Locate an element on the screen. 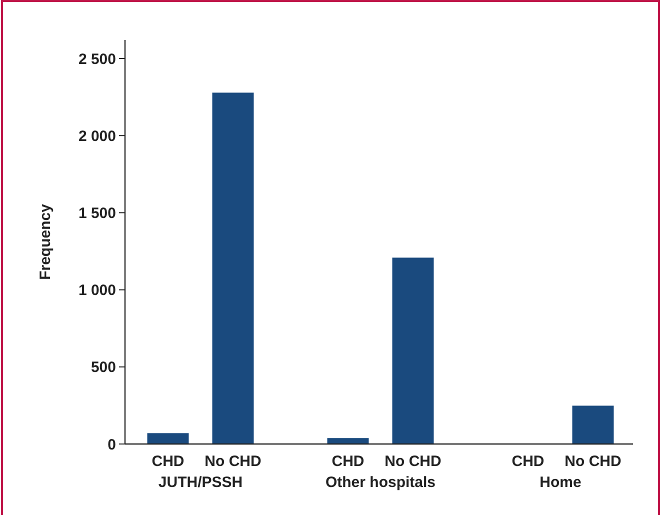 Image resolution: width=661 pixels, height=515 pixels. y-tick-label: 500 is located at coordinates (103, 367).